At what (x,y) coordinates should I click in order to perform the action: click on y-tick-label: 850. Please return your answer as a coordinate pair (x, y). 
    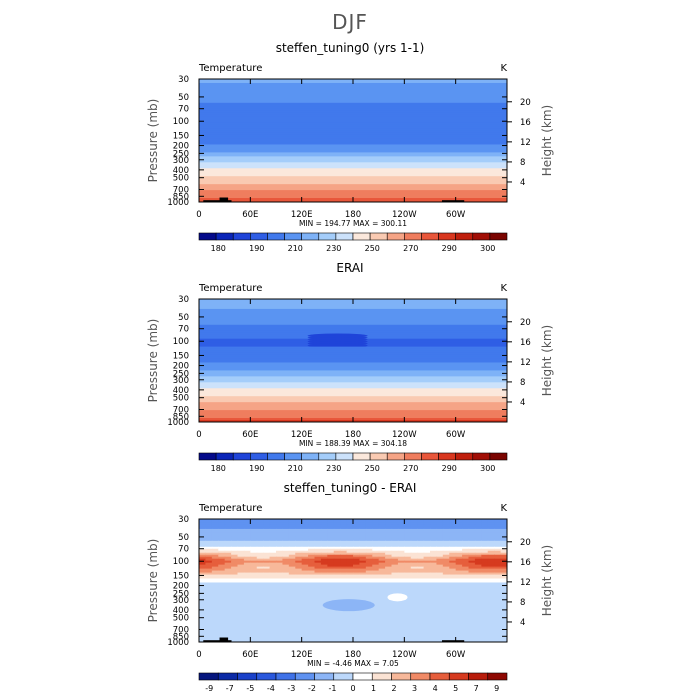
    Looking at the image, I should click on (181, 637).